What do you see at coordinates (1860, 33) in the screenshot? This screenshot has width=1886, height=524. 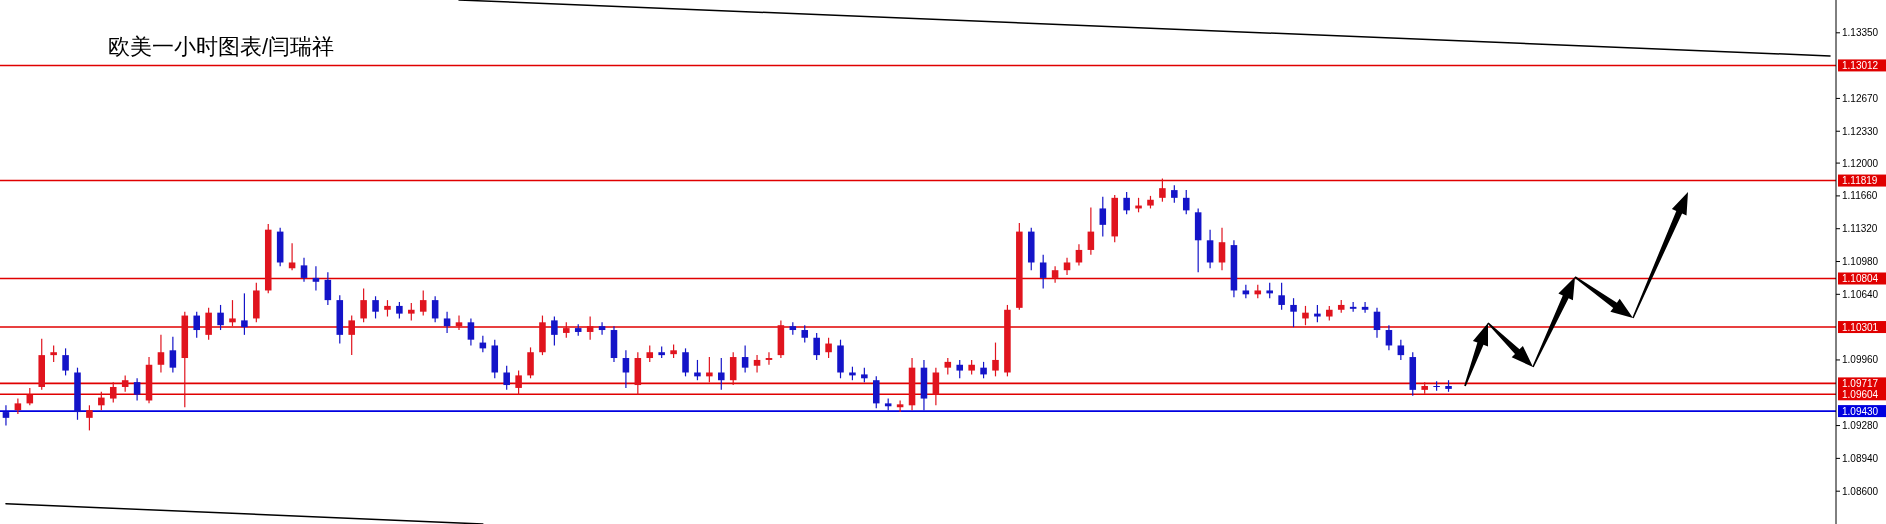 I see `y-tick-label: 1.13350` at bounding box center [1860, 33].